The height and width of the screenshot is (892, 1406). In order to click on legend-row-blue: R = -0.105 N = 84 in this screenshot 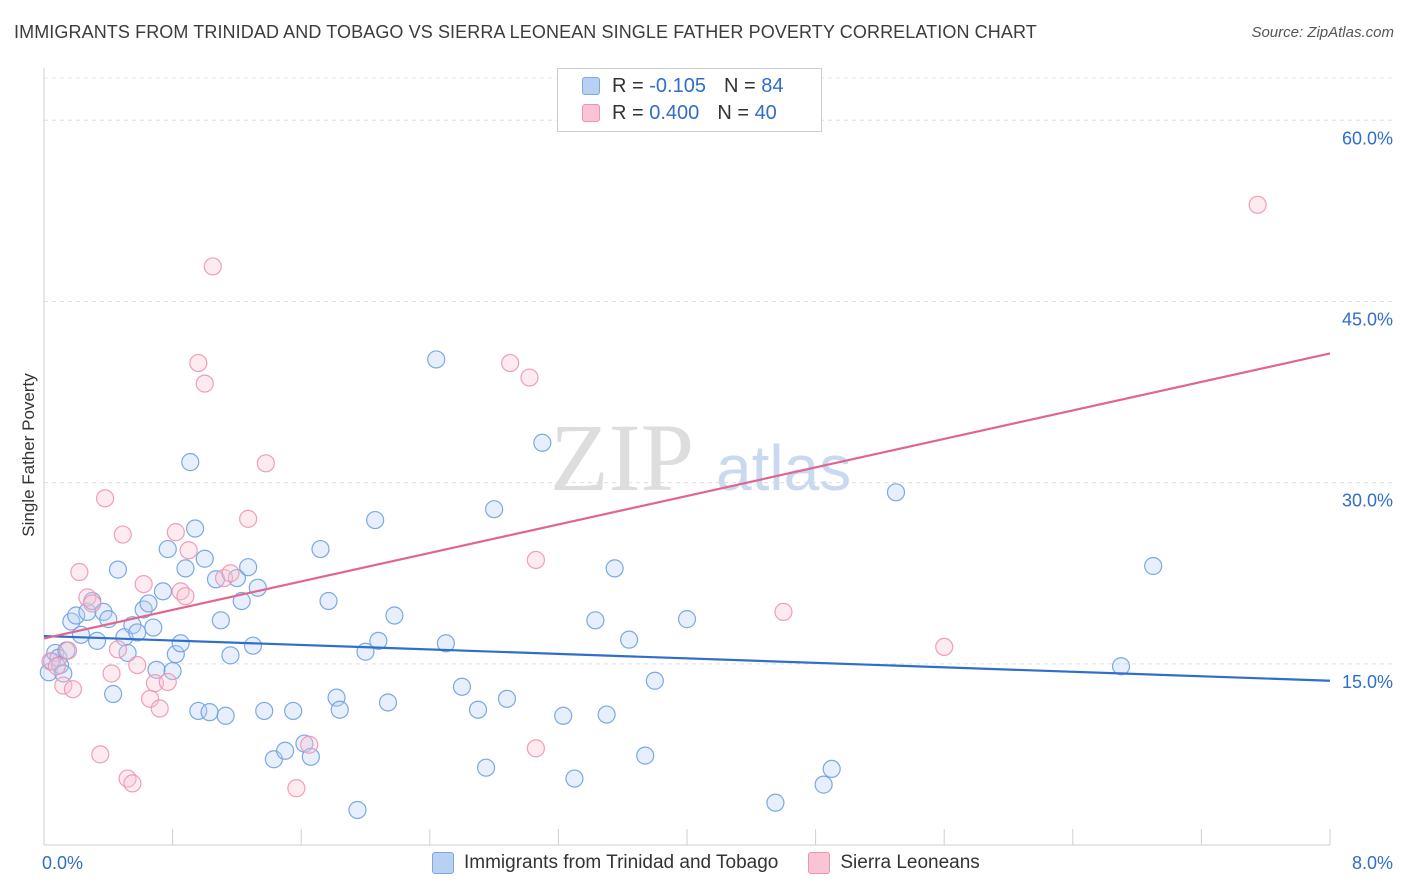, I will do `click(682, 86)`.